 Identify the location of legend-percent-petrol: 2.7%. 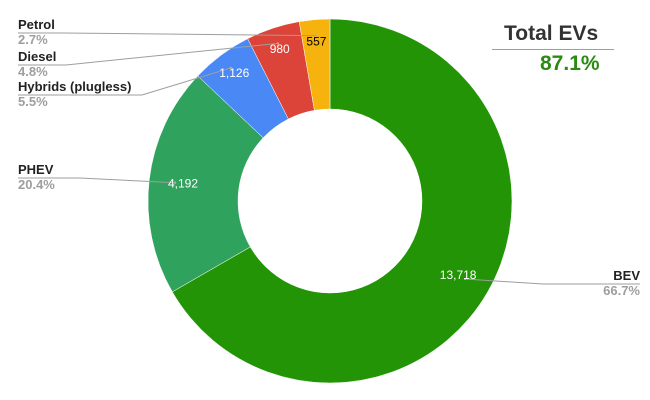
(33, 39).